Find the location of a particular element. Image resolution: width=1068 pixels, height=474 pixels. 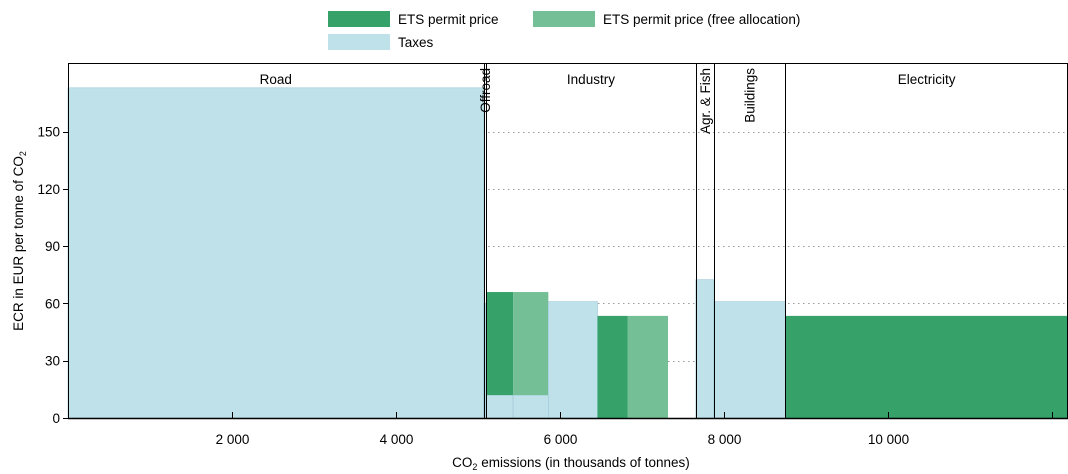

x-axis-title: CO2 emissions (in thousands of tonnes) is located at coordinates (571, 463).